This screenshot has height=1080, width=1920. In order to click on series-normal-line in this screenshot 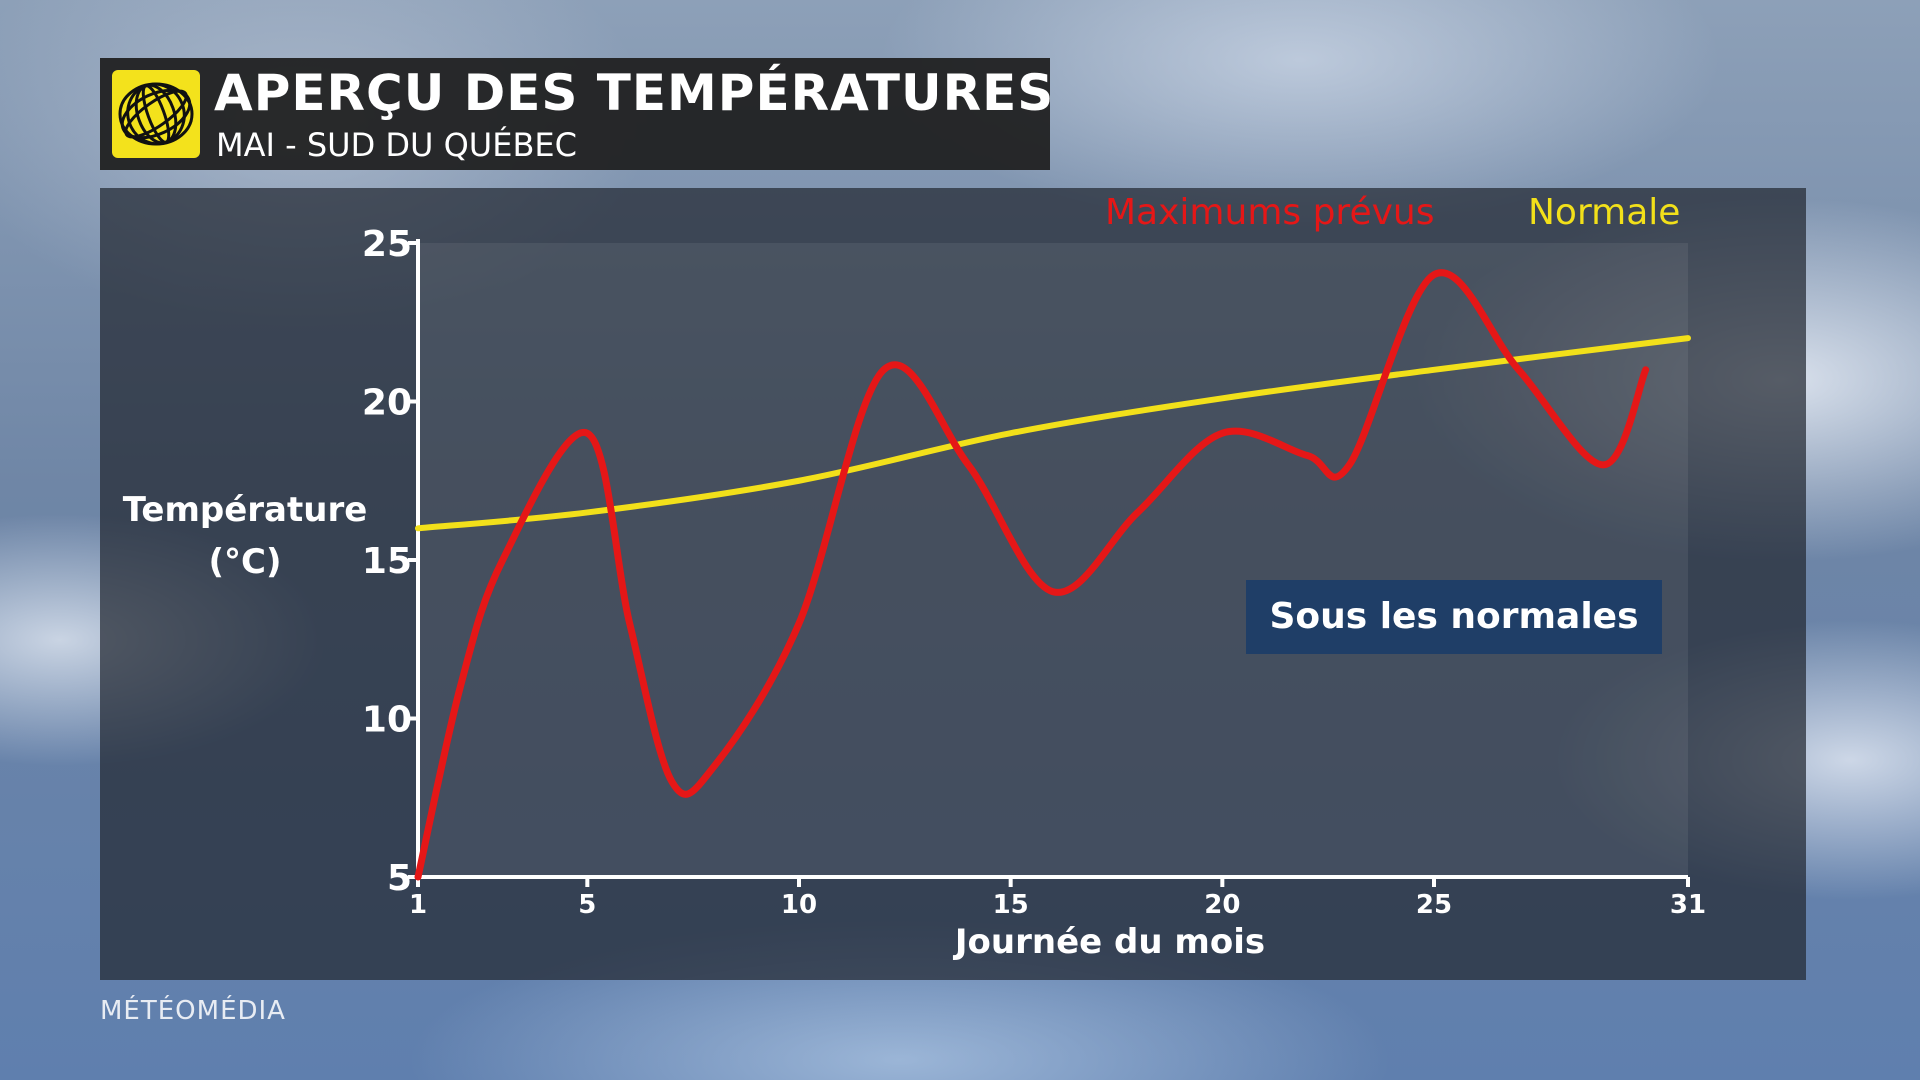, I will do `click(1053, 433)`.